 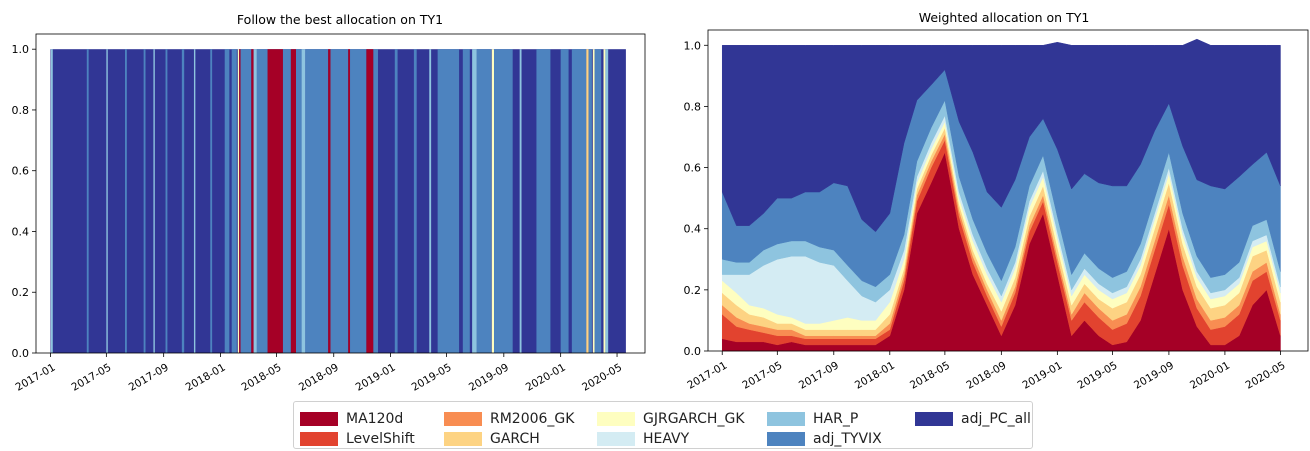 I want to click on left-x-tick-label: 2018-05, so click(x=262, y=377).